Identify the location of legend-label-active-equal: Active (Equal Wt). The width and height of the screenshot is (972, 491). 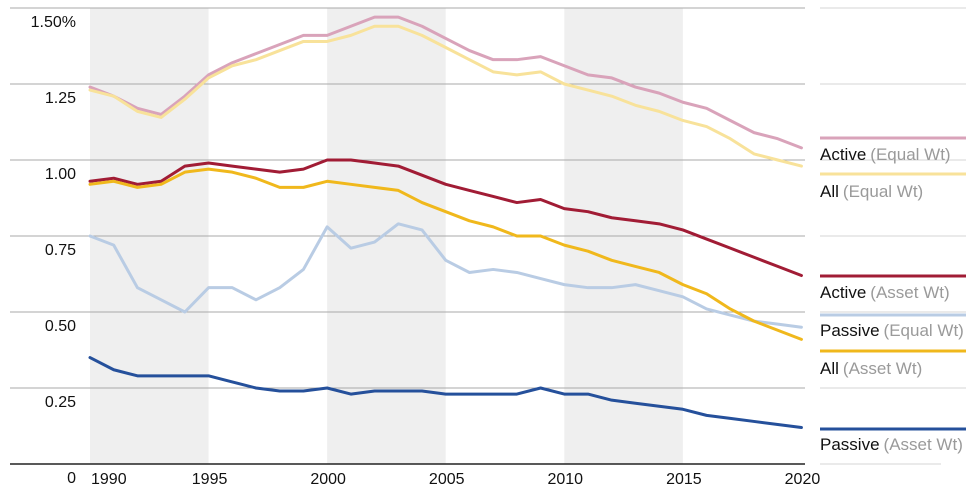
(885, 154).